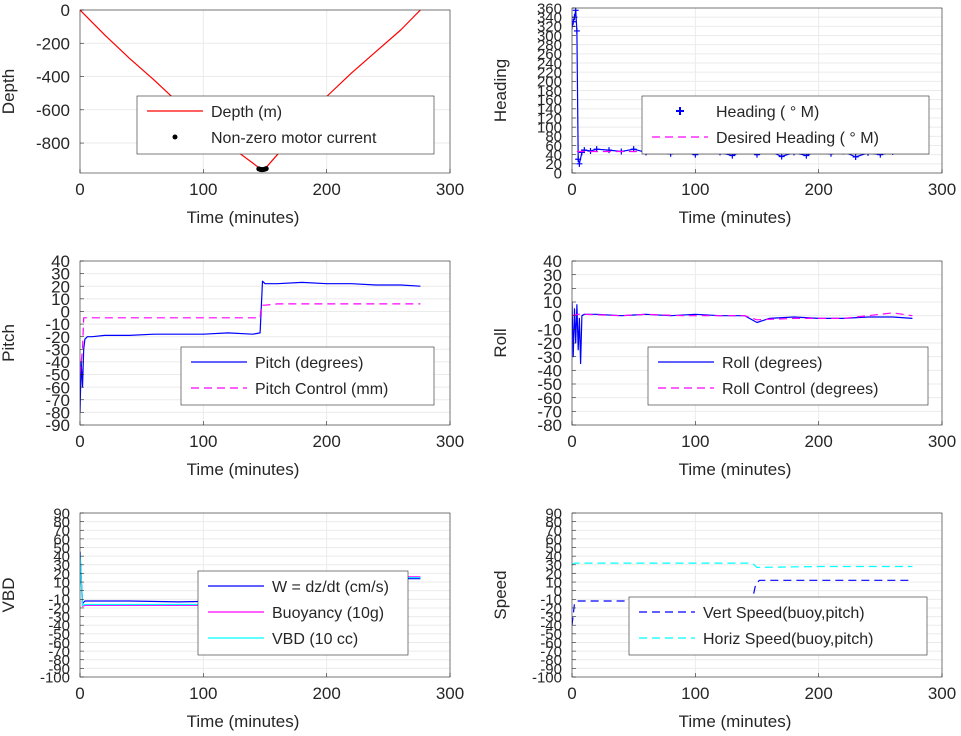 The width and height of the screenshot is (961, 736). What do you see at coordinates (785, 125) in the screenshot?
I see `legend: Heading ( ° M) Desired Heading ( ° M)` at bounding box center [785, 125].